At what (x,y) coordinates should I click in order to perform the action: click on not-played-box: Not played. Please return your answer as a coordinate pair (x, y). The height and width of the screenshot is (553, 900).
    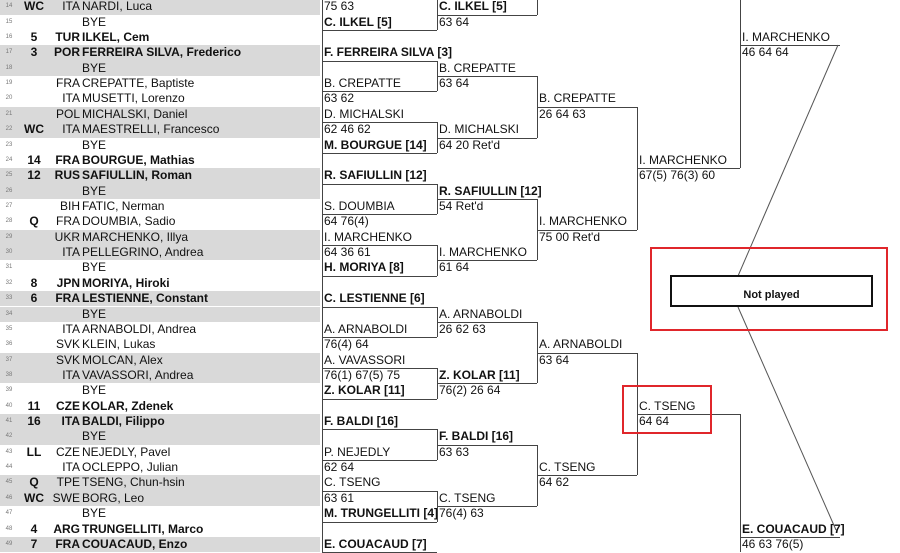
    Looking at the image, I should click on (771, 291).